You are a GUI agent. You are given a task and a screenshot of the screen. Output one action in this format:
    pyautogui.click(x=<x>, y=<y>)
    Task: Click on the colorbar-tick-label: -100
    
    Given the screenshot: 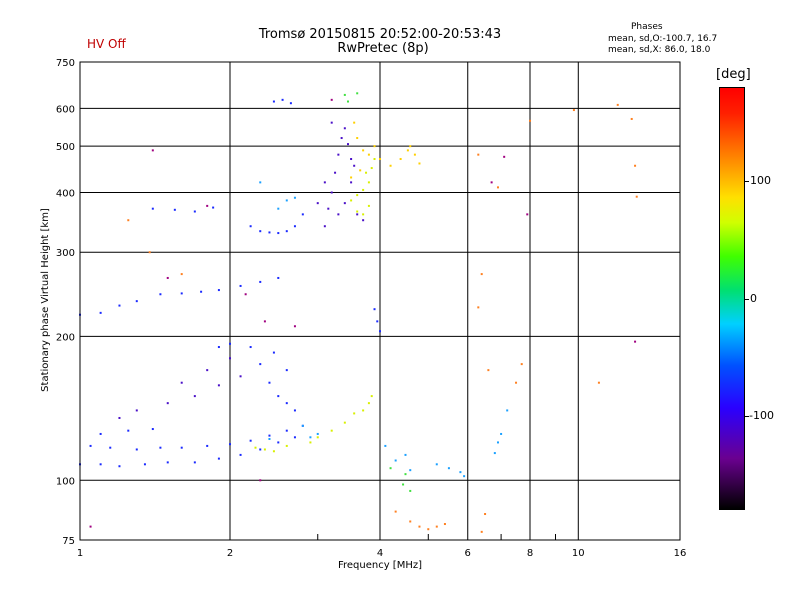 What is the action you would take?
    pyautogui.click(x=761, y=415)
    